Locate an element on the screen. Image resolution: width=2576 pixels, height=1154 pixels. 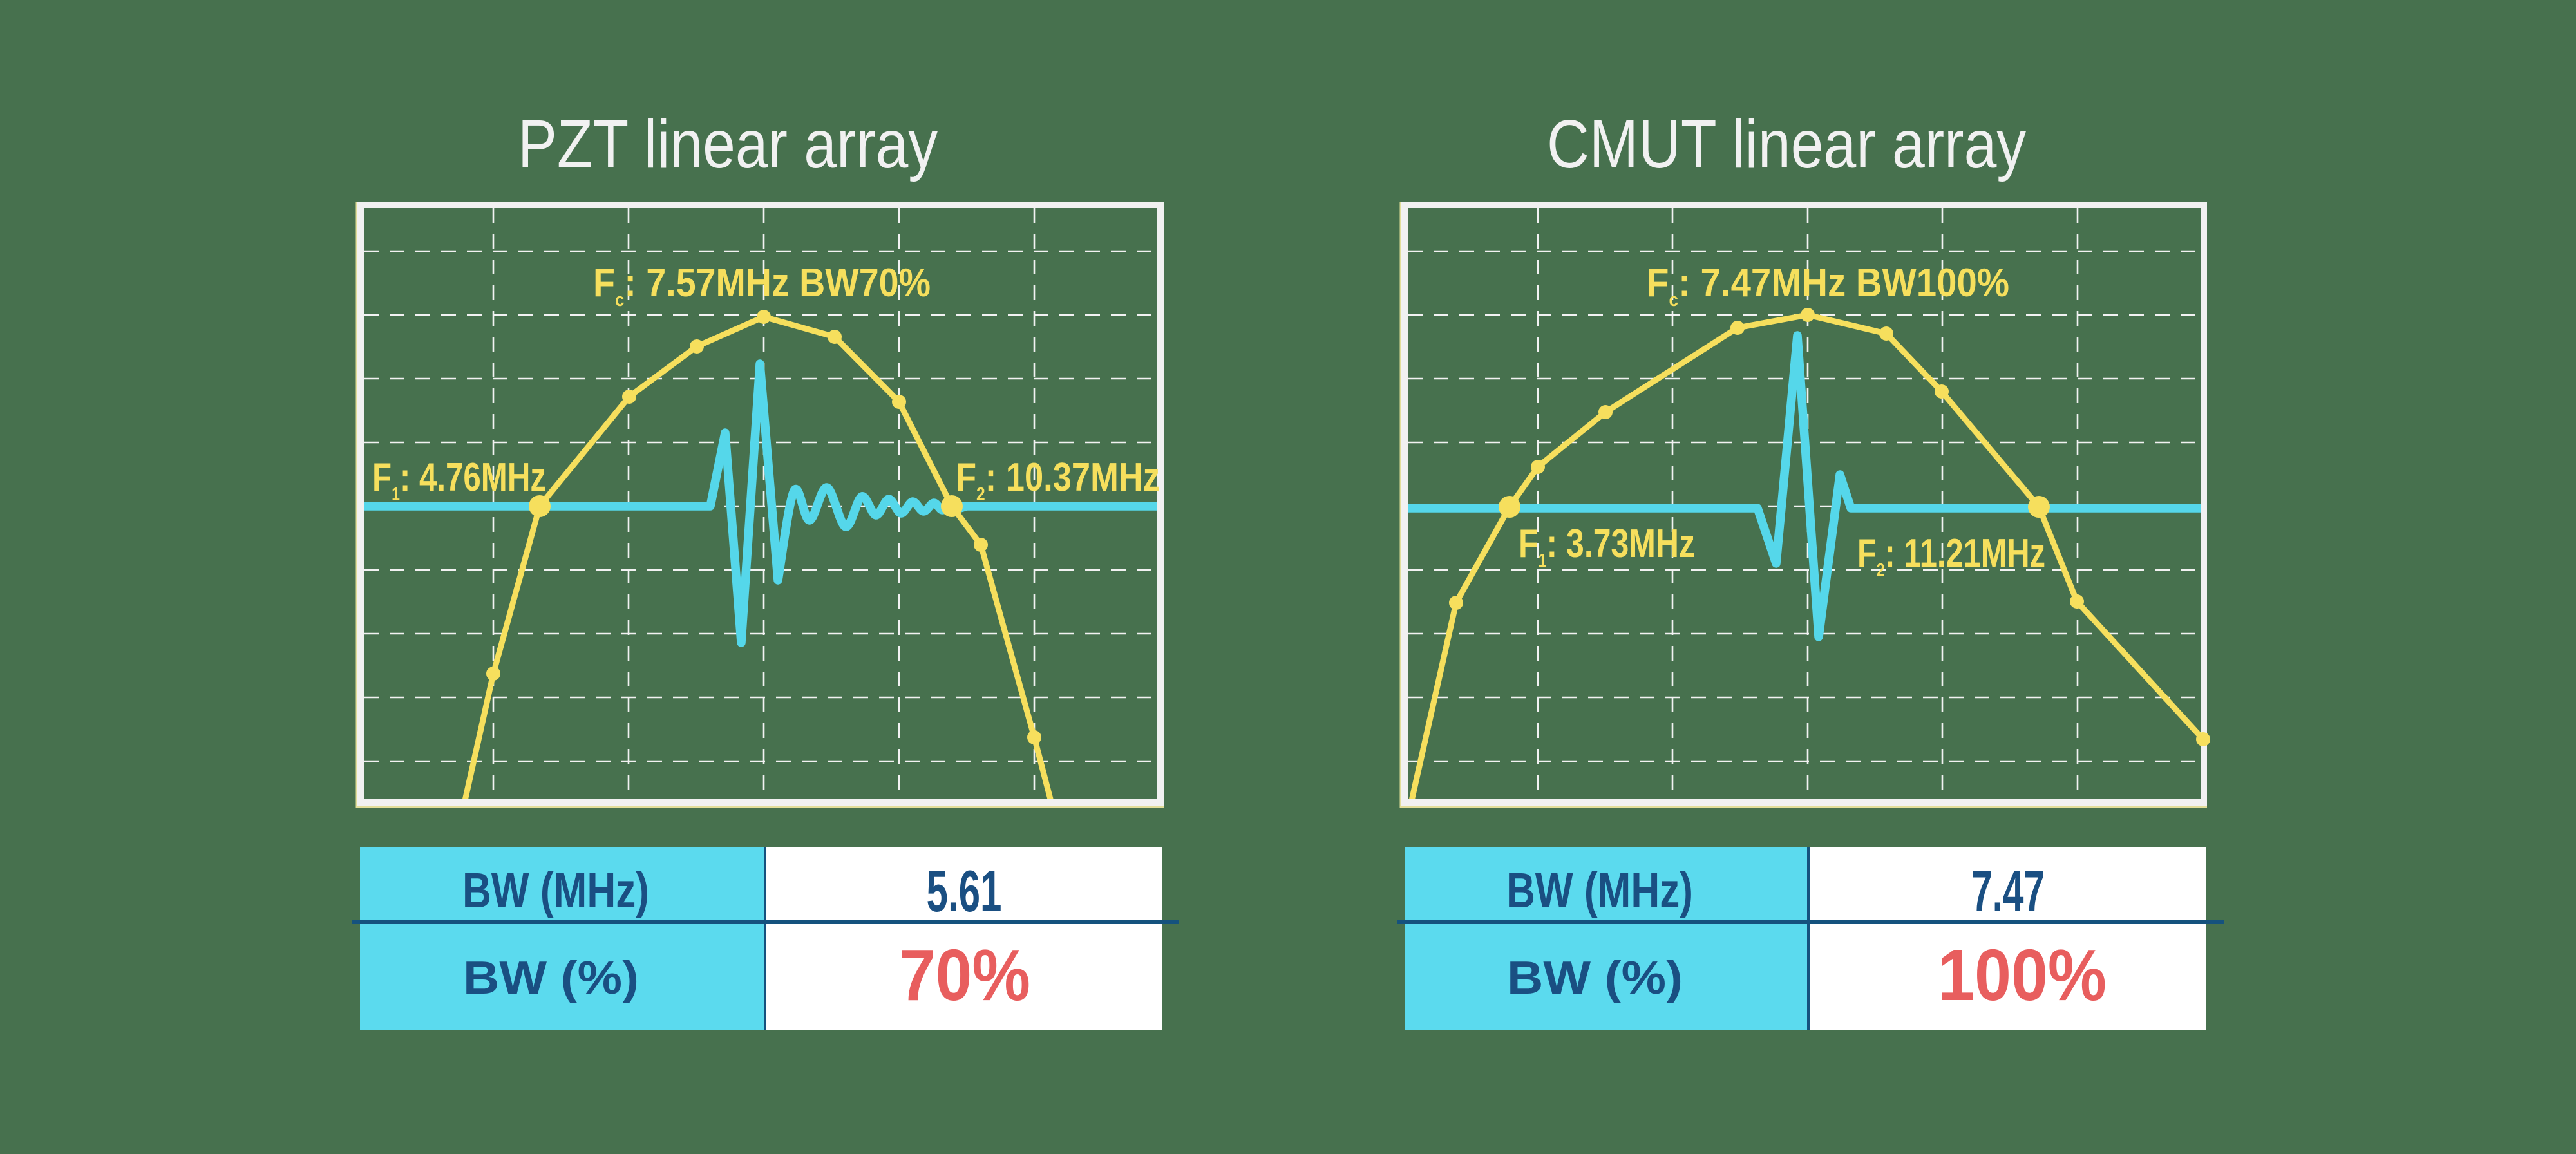
svg-text: F2: 10.37MHz is located at coordinates (1058, 480).